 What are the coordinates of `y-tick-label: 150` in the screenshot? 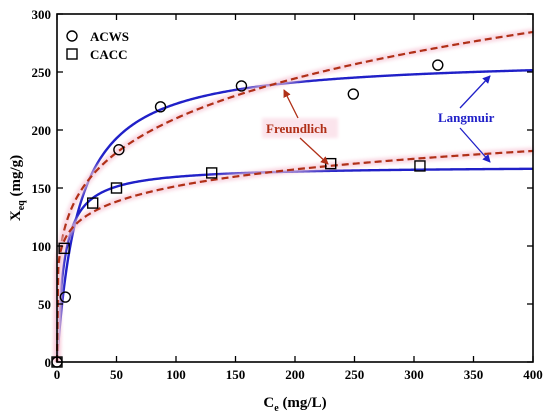 It's located at (42, 188).